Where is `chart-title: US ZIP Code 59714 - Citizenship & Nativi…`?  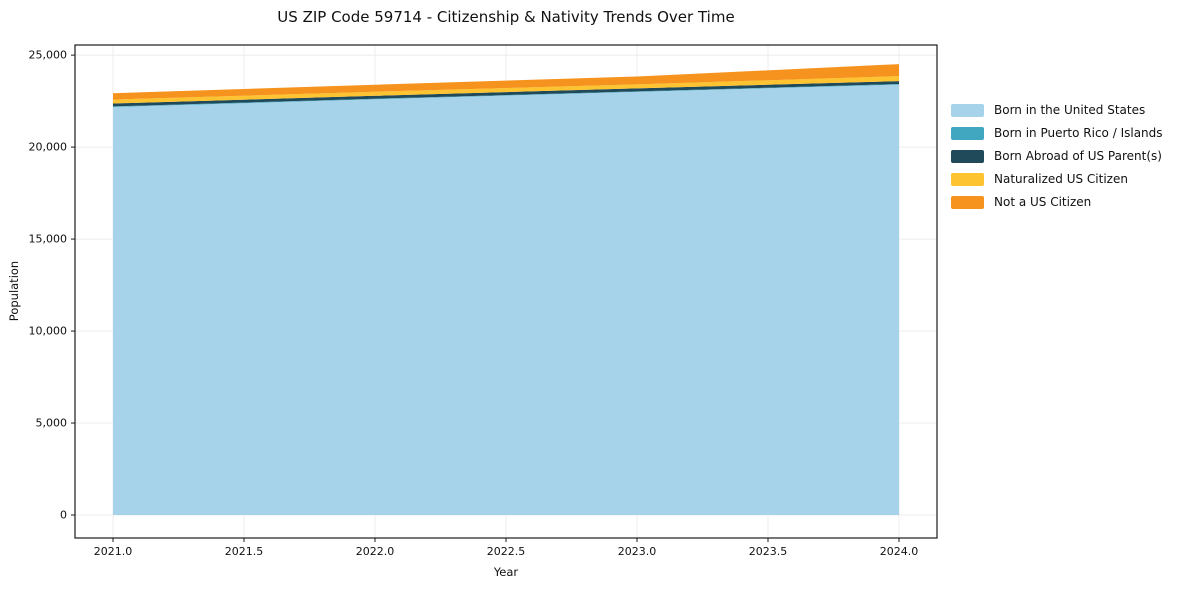
chart-title: US ZIP Code 59714 - Citizenship & Nativi… is located at coordinates (506, 17).